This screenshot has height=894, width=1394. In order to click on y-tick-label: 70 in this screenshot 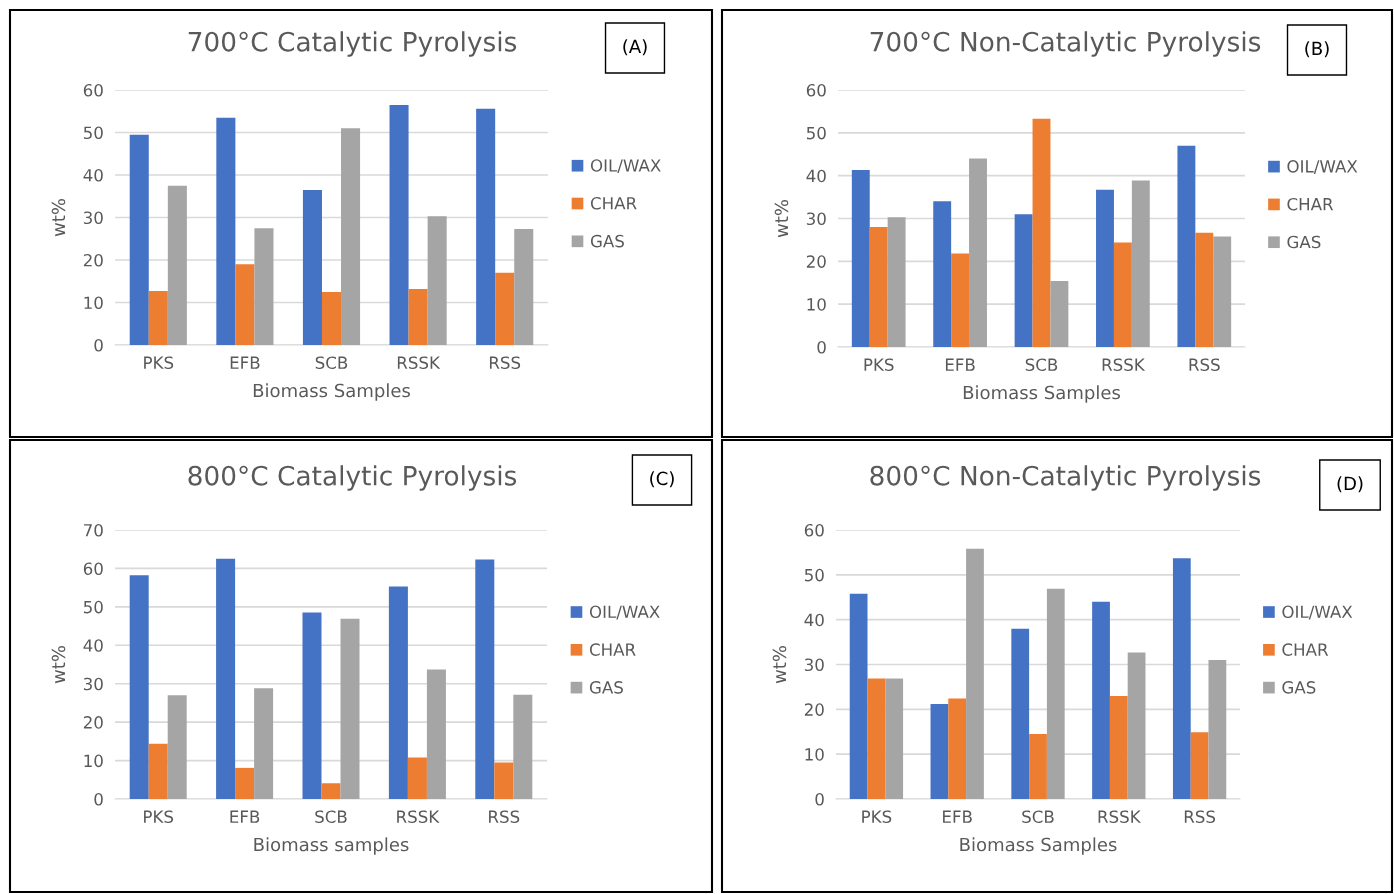, I will do `click(93, 530)`.